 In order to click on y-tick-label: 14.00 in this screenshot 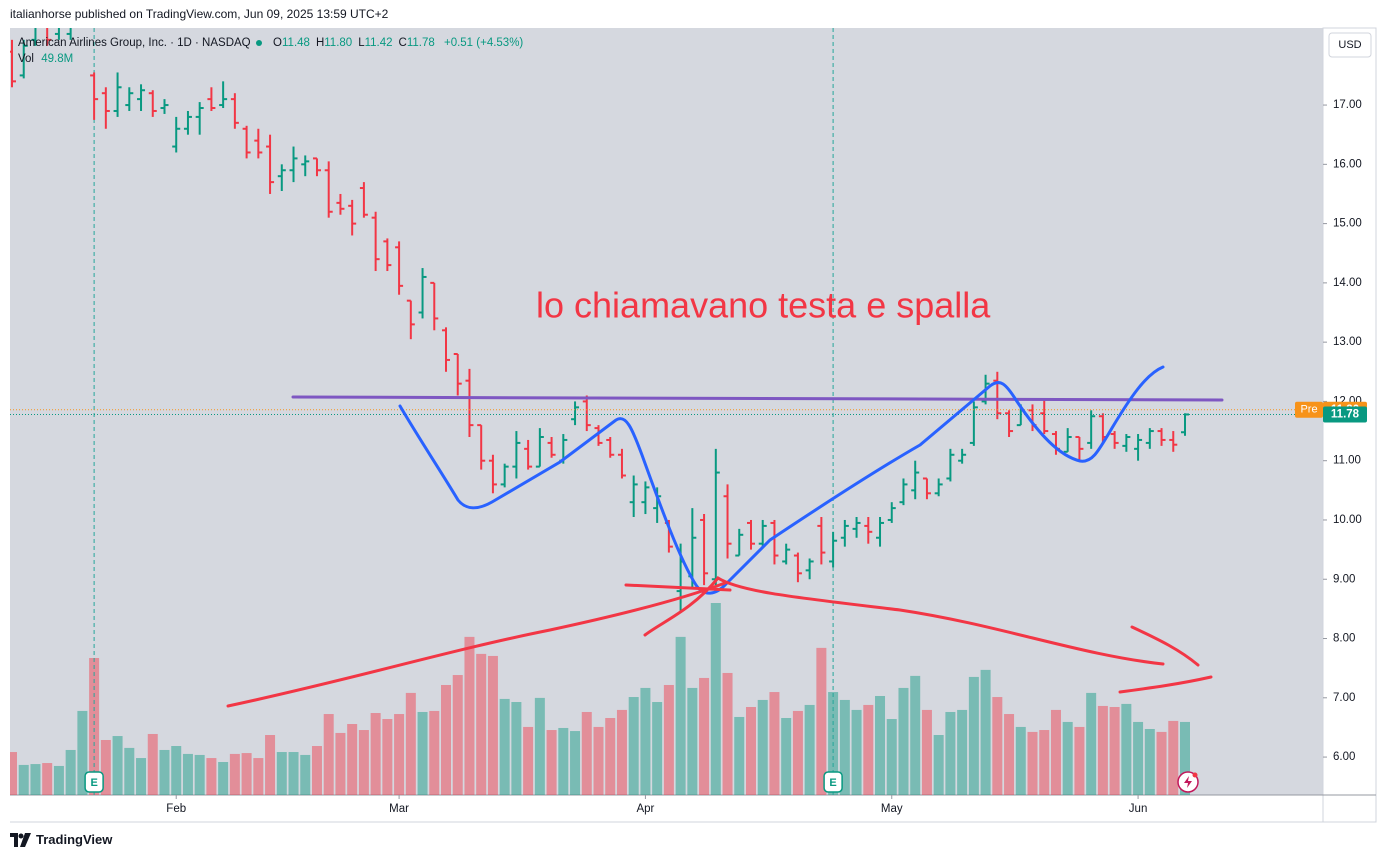, I will do `click(1347, 283)`.